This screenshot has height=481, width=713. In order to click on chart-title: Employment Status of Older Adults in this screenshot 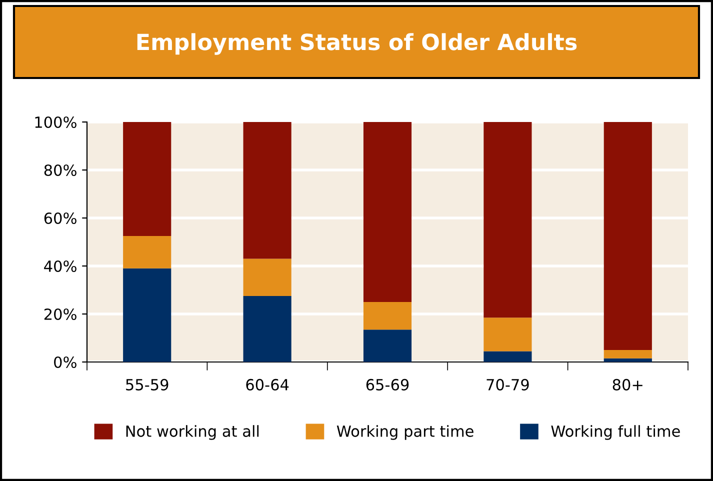, I will do `click(357, 44)`.